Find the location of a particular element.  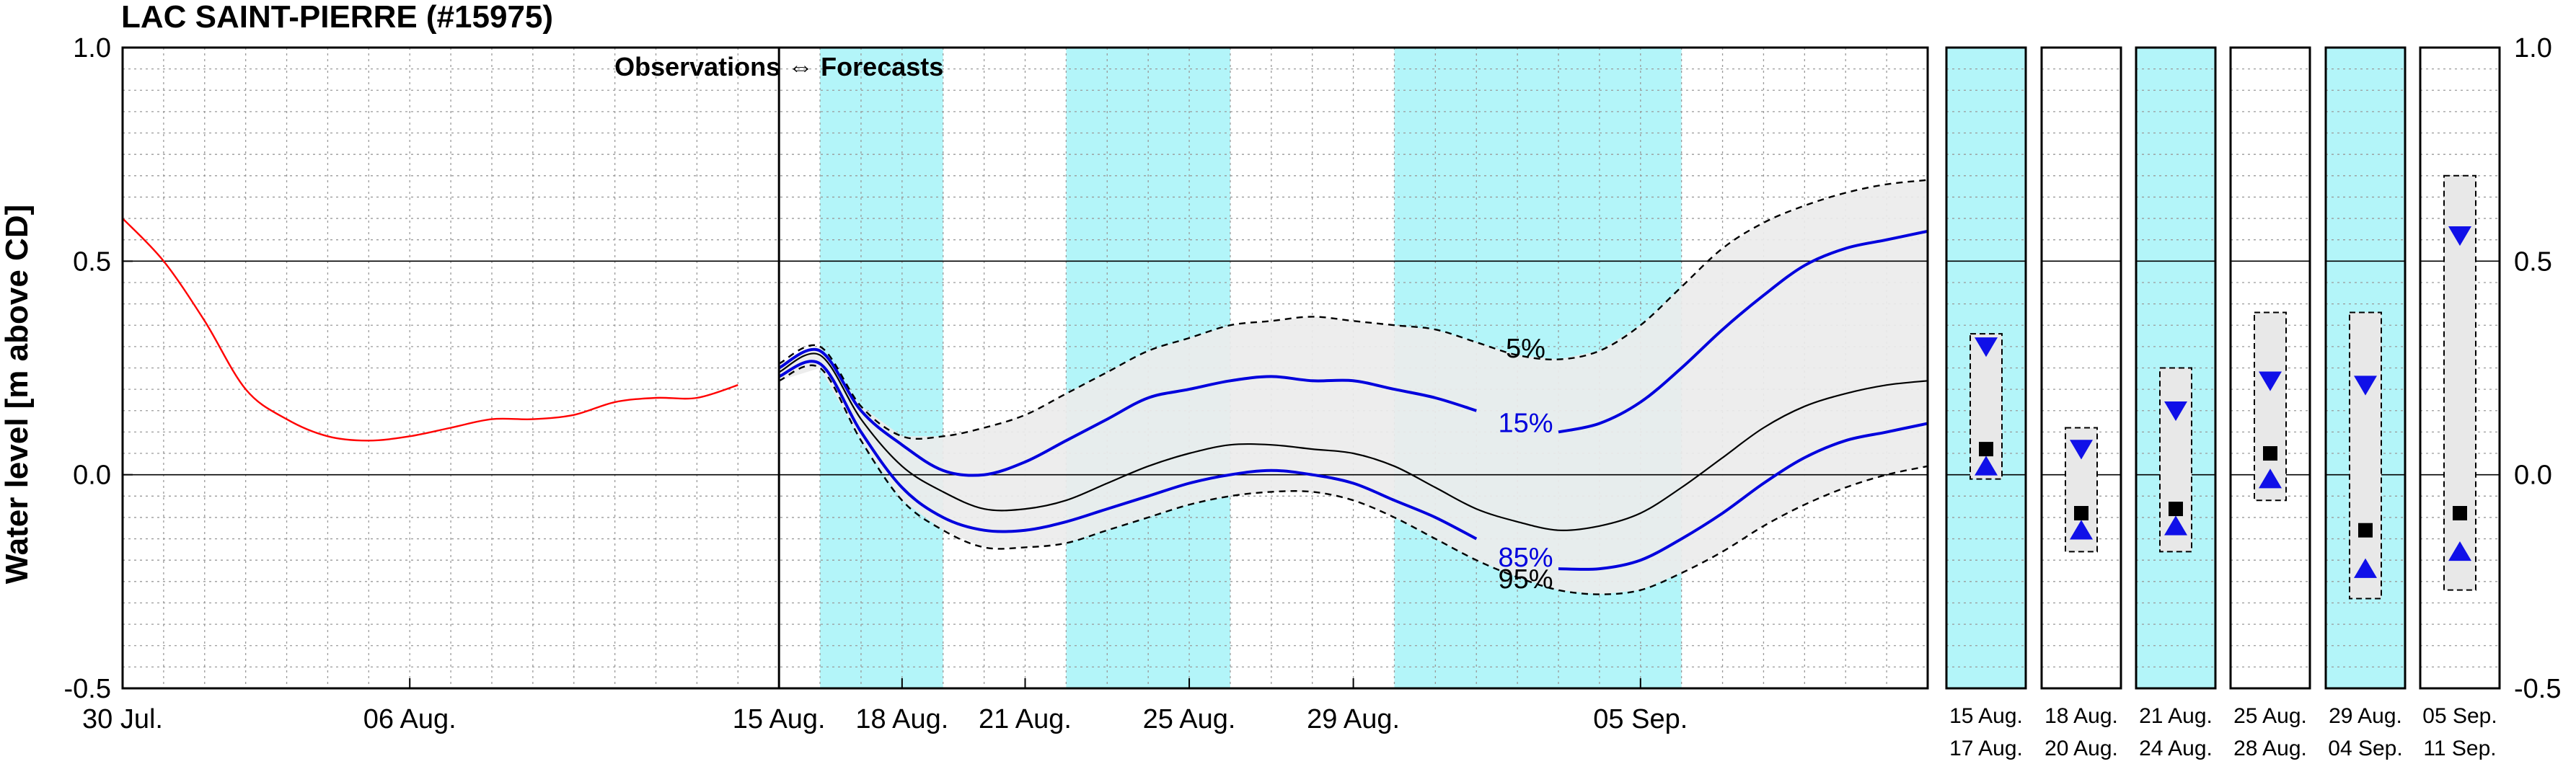

panel-period-end-label: 20 Aug. is located at coordinates (2081, 748).